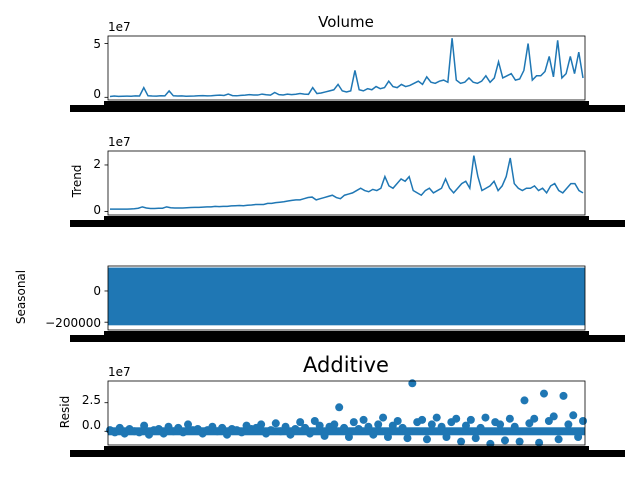 This screenshot has height=480, width=640. I want to click on seasonal-xtick-labels-overlap, so click(346, 334).